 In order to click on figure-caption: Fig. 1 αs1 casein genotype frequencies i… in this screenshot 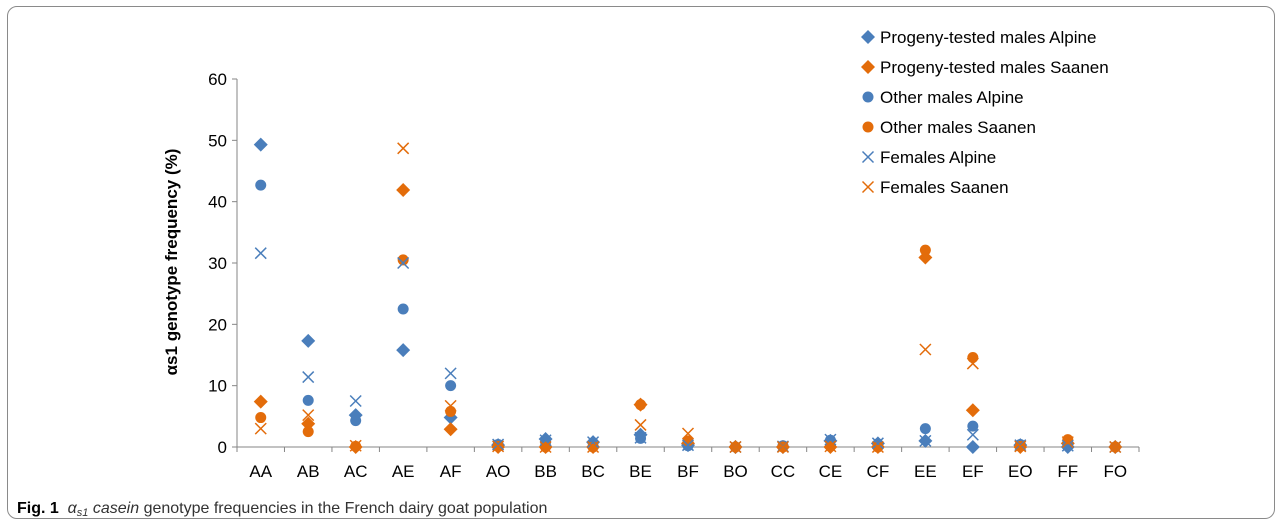, I will do `click(282, 509)`.